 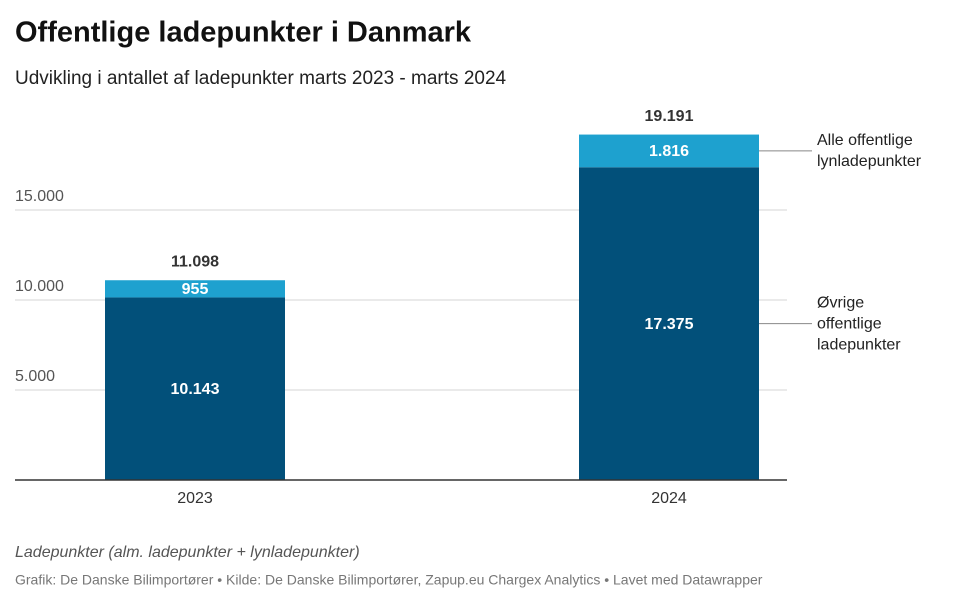 What do you see at coordinates (669, 116) in the screenshot?
I see `total-label: 19.191` at bounding box center [669, 116].